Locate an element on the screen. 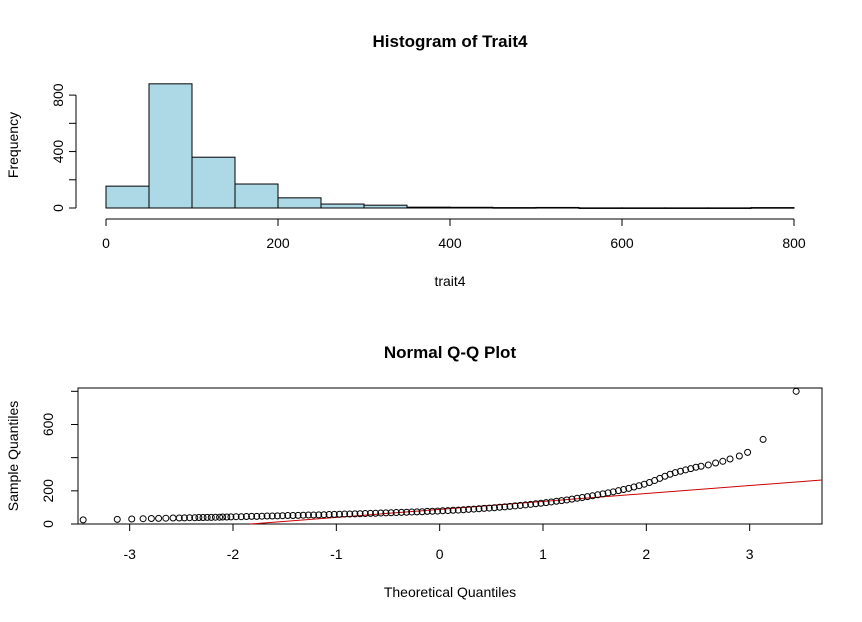 The width and height of the screenshot is (862, 622). histogram-y-label: Frequency is located at coordinates (13, 145).